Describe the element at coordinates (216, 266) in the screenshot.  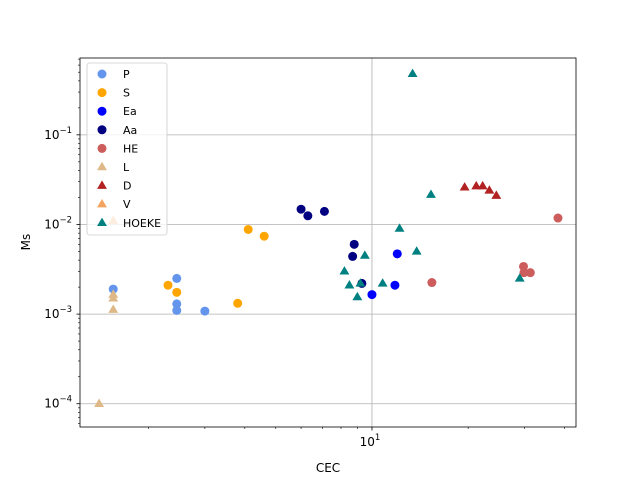
I see `series-s` at that location.